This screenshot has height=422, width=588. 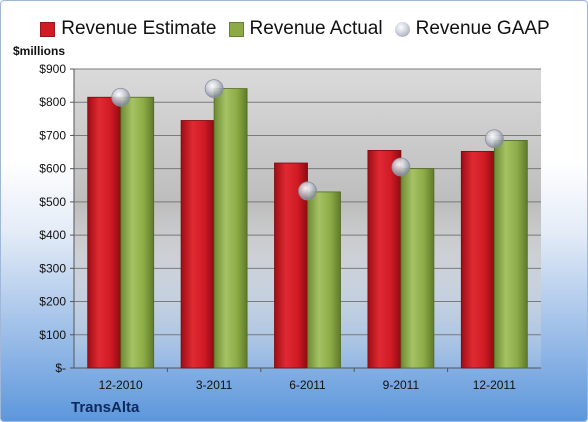 What do you see at coordinates (52, 335) in the screenshot?
I see `y-tick-label: $100` at bounding box center [52, 335].